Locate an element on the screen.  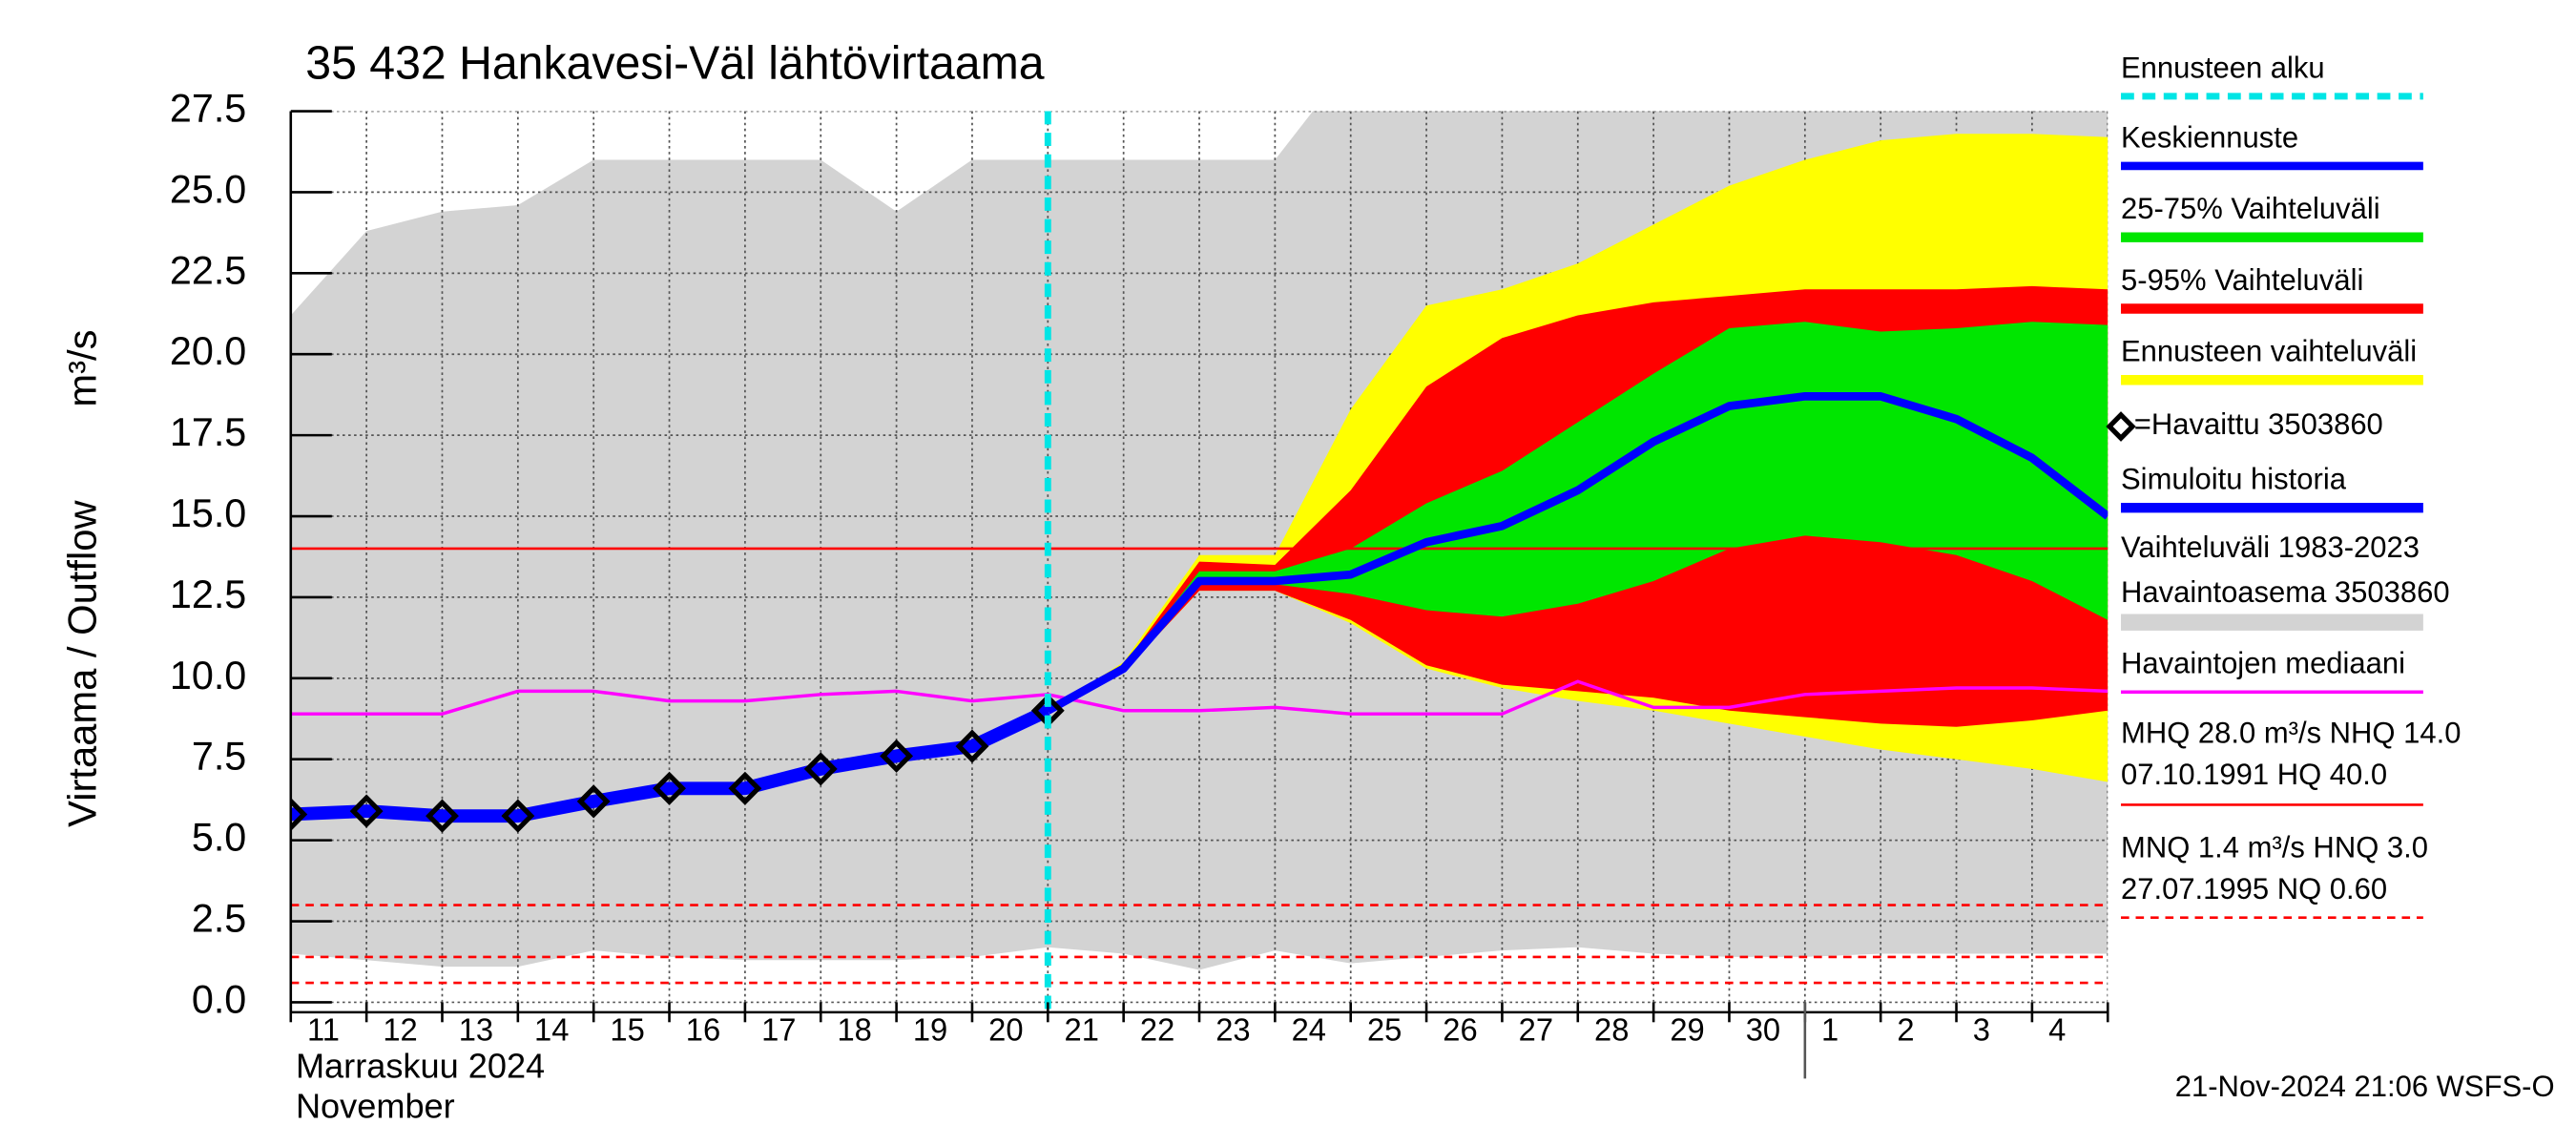
x-tick-label: 18 is located at coordinates (854, 1029).